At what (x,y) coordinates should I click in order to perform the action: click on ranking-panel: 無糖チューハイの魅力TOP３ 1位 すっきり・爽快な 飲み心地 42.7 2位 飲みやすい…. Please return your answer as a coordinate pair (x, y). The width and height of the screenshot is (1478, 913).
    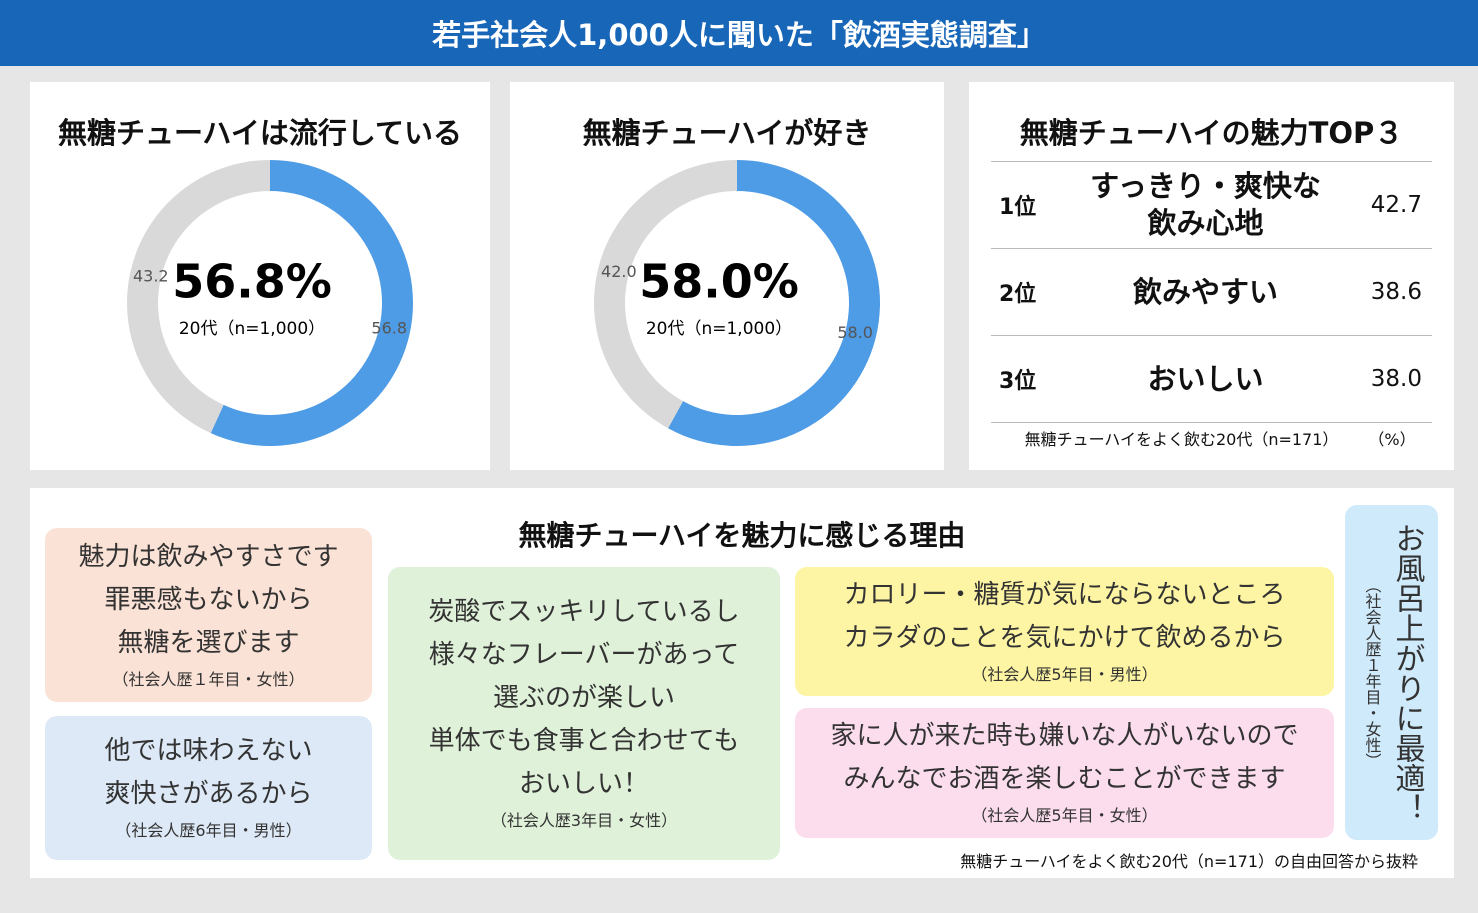
    Looking at the image, I should click on (1211, 276).